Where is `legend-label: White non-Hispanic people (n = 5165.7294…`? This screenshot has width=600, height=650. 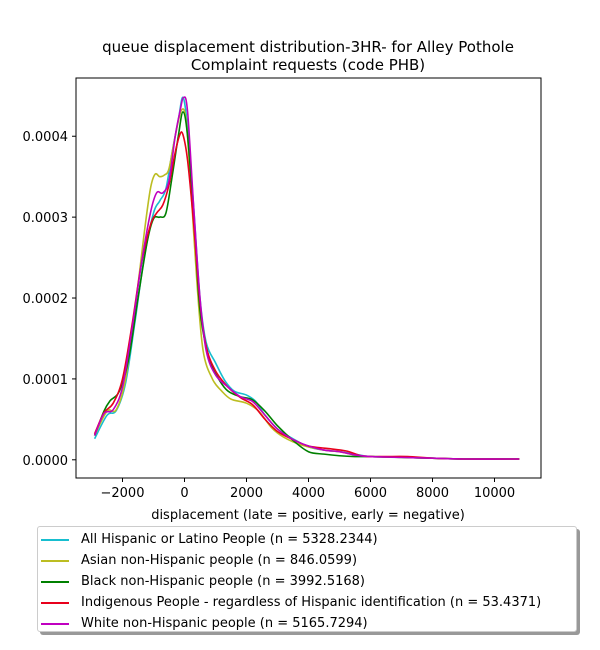
legend-label: White non-Hispanic people (n = 5165.7294… is located at coordinates (224, 623).